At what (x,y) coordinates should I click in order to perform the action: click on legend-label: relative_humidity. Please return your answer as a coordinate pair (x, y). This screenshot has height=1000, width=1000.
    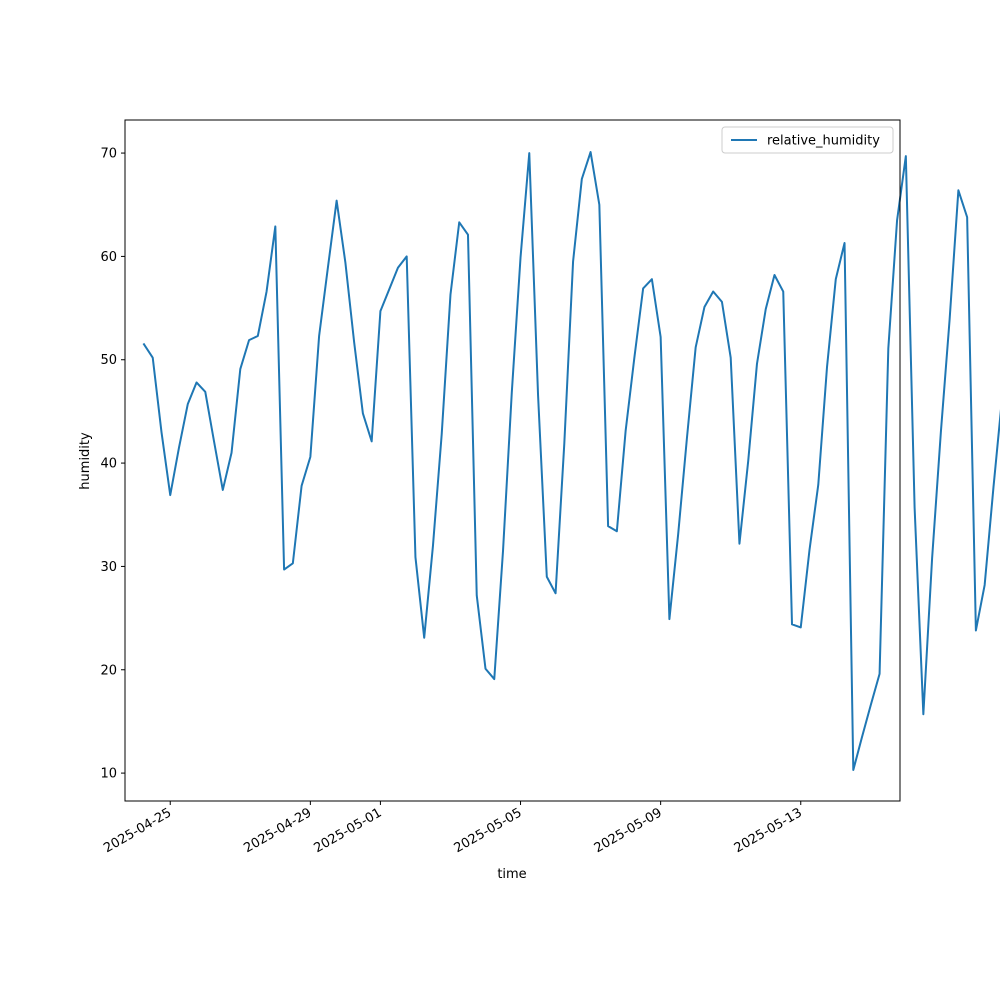
    Looking at the image, I should click on (823, 141).